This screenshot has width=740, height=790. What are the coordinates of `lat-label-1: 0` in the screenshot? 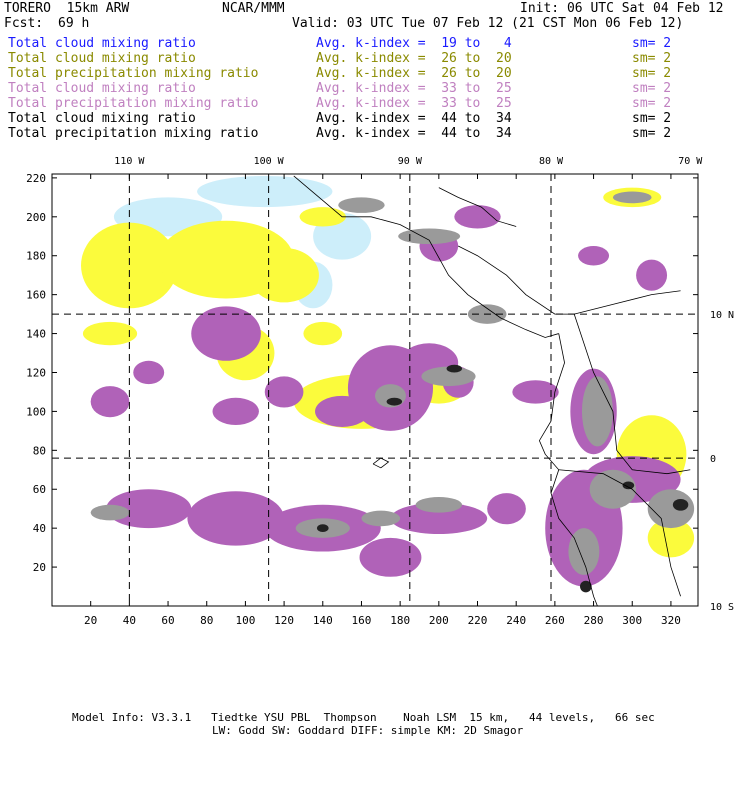 It's located at (713, 459).